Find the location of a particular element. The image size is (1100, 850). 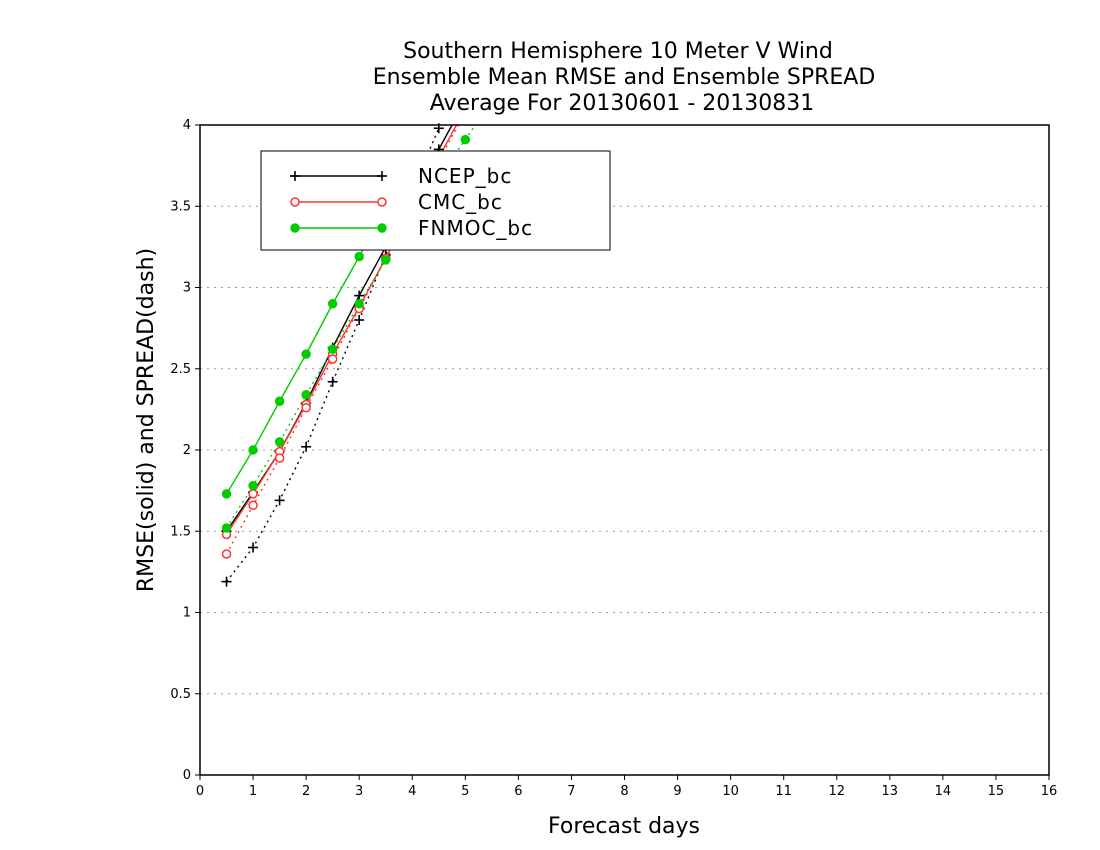

x-tick-label: 4 is located at coordinates (412, 791).